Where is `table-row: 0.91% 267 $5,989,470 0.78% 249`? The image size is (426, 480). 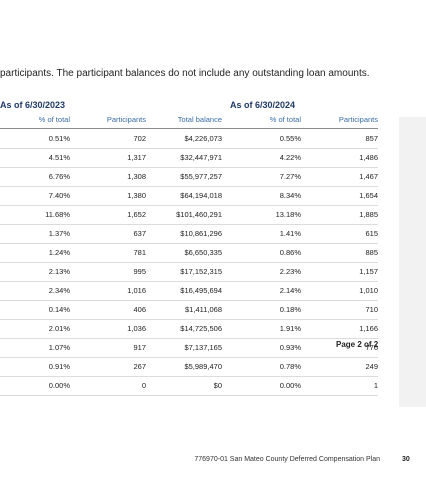 table-row: 0.91% 267 $5,989,470 0.78% 249 is located at coordinates (189, 367).